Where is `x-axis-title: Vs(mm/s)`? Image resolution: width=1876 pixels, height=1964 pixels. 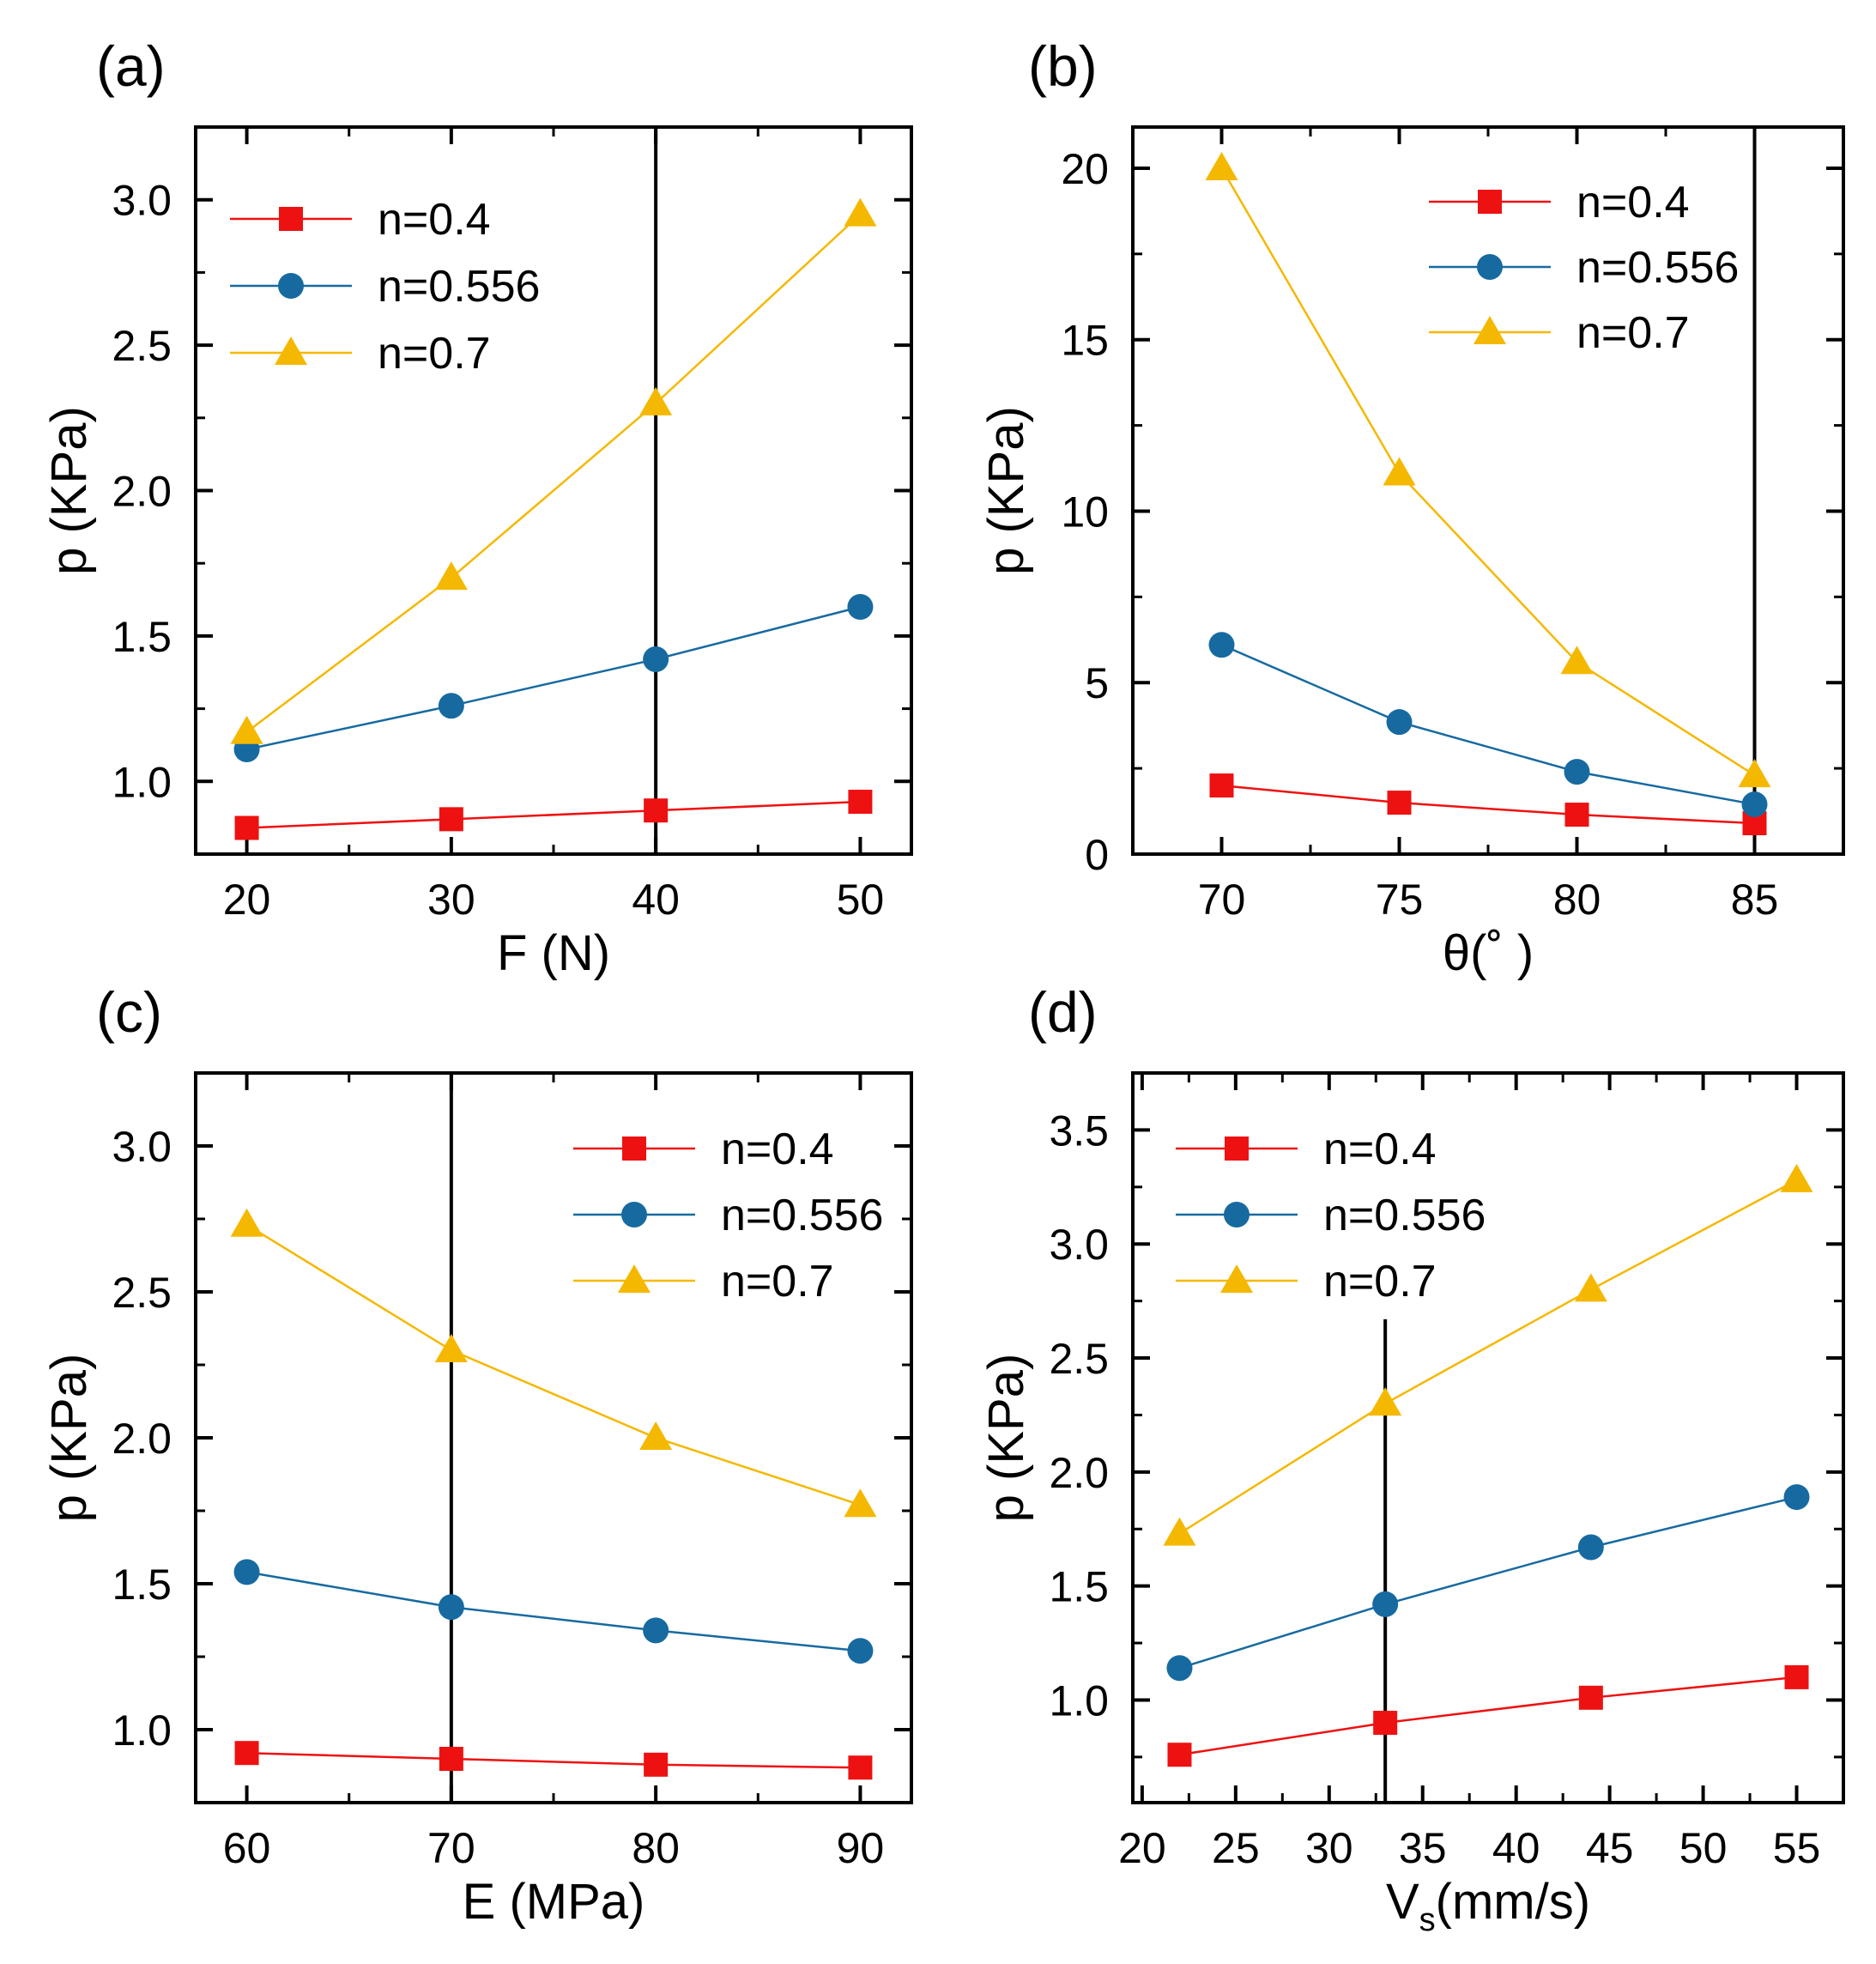
x-axis-title: Vs(mm/s) is located at coordinates (1488, 1906).